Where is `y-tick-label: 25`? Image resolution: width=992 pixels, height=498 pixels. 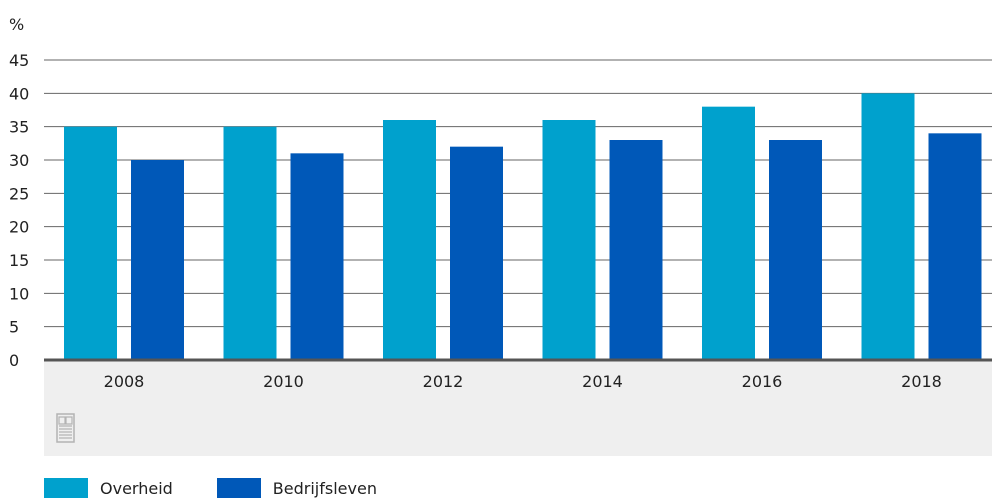
y-tick-label: 25 is located at coordinates (19, 193).